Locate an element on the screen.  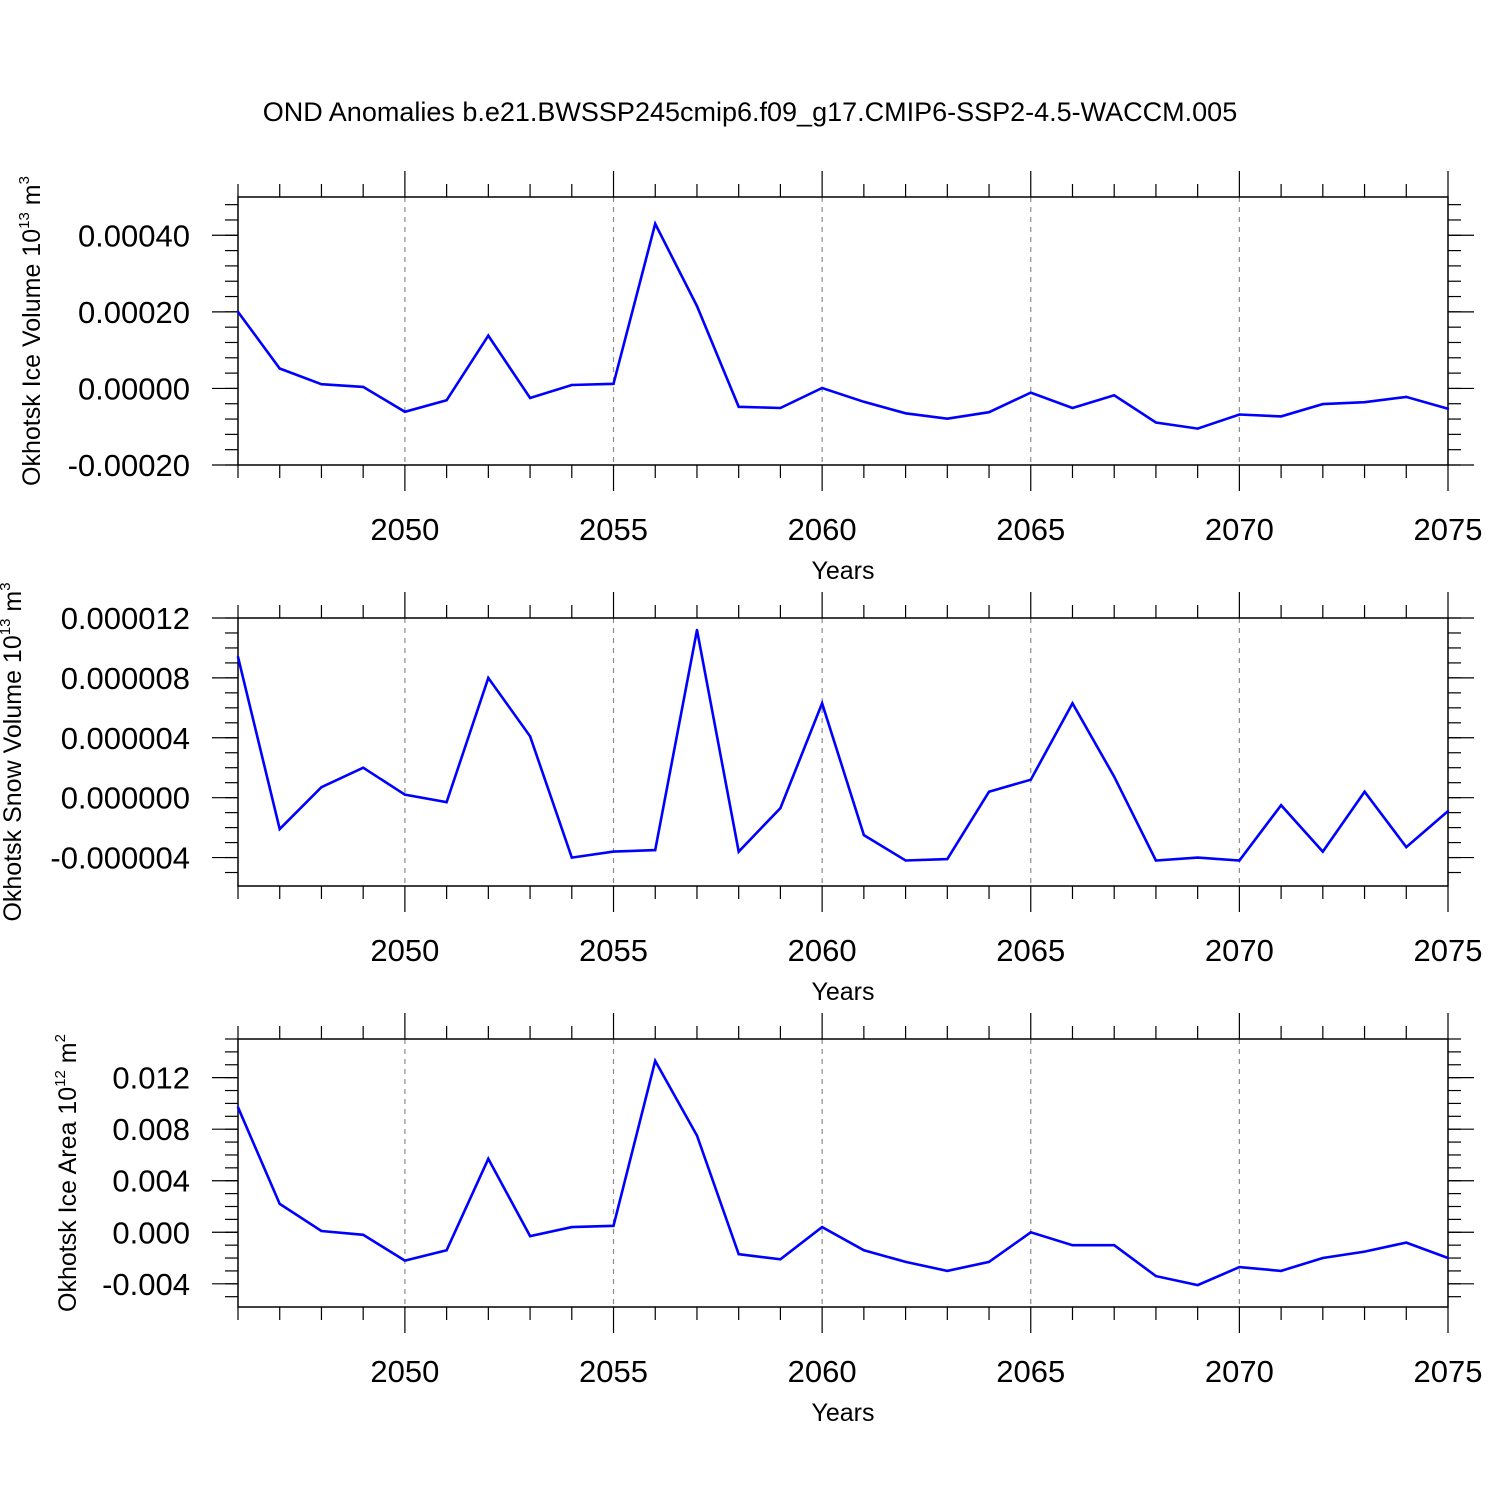
y-axis-title-base: Okhotsk Snow Volume 10 is located at coordinates (13, 778).